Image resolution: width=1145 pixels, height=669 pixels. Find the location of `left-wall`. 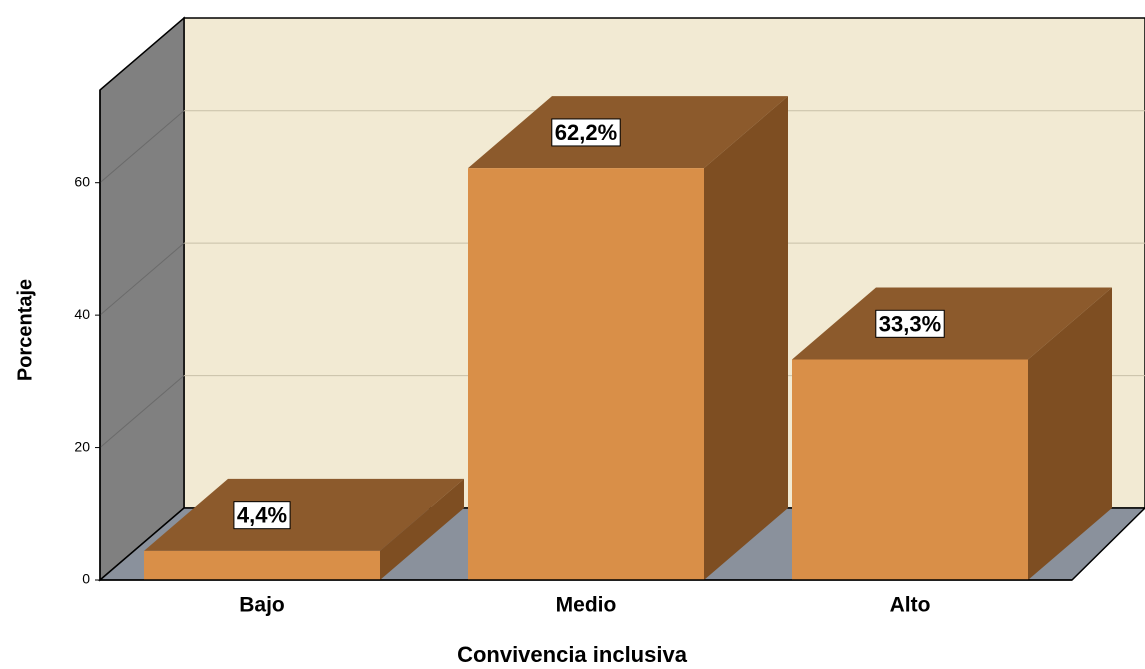

left-wall is located at coordinates (142, 299).